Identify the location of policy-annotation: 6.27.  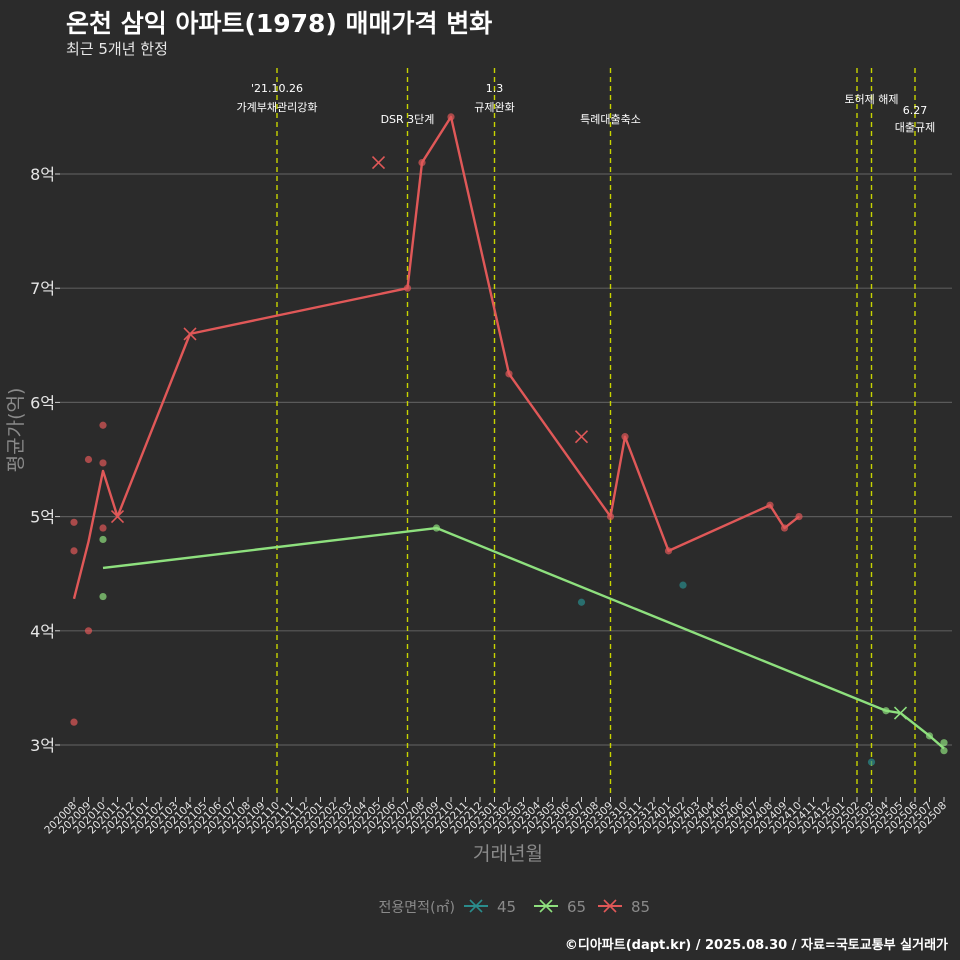
(915, 110).